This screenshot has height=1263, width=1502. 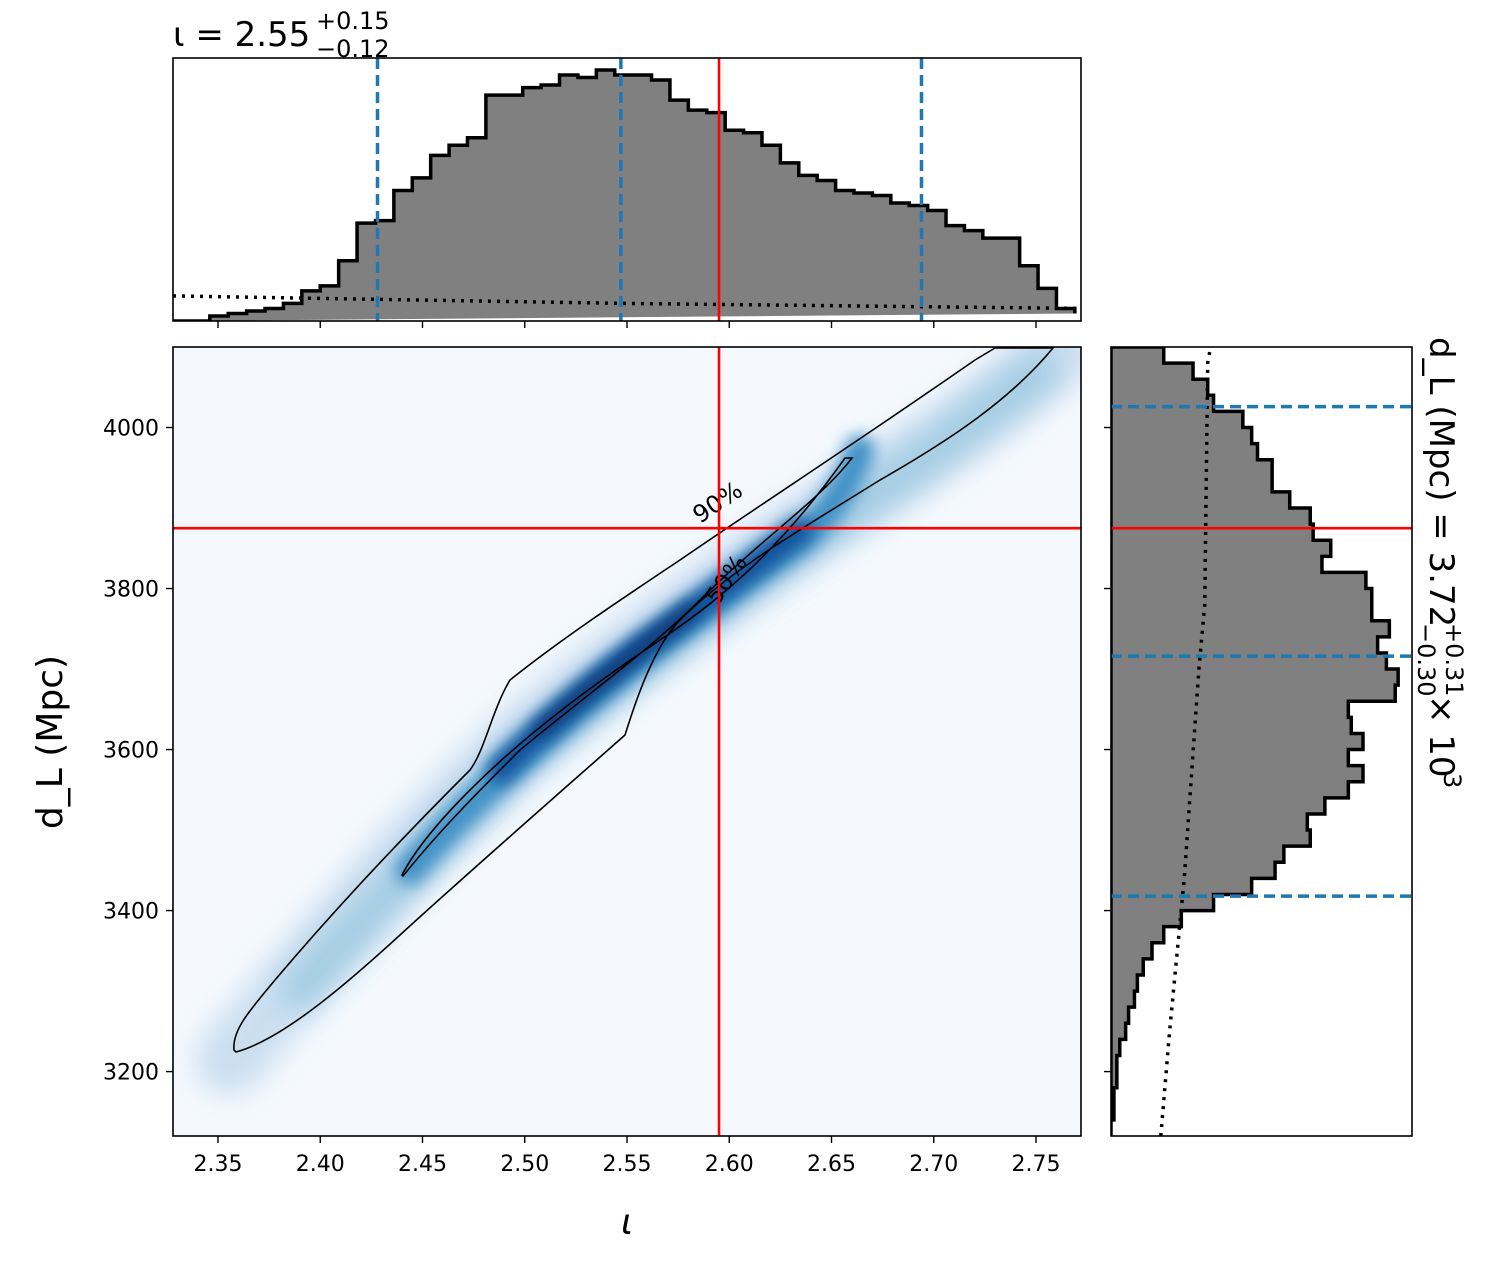 What do you see at coordinates (933, 1164) in the screenshot?
I see `xtick-label-7: 2.70` at bounding box center [933, 1164].